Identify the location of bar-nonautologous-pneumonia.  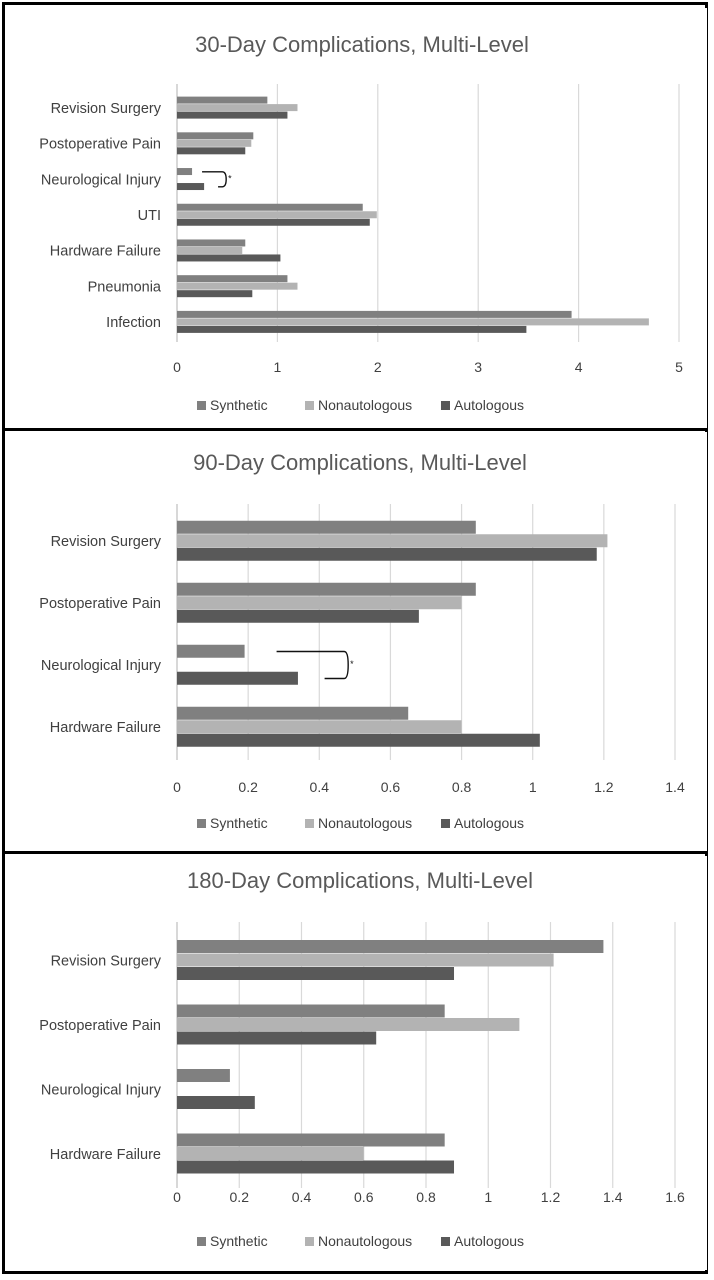
(237, 286).